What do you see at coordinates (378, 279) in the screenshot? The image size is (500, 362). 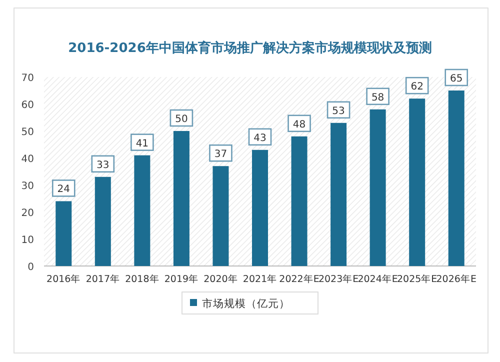 I see `x-tick-label: 2024年E` at bounding box center [378, 279].